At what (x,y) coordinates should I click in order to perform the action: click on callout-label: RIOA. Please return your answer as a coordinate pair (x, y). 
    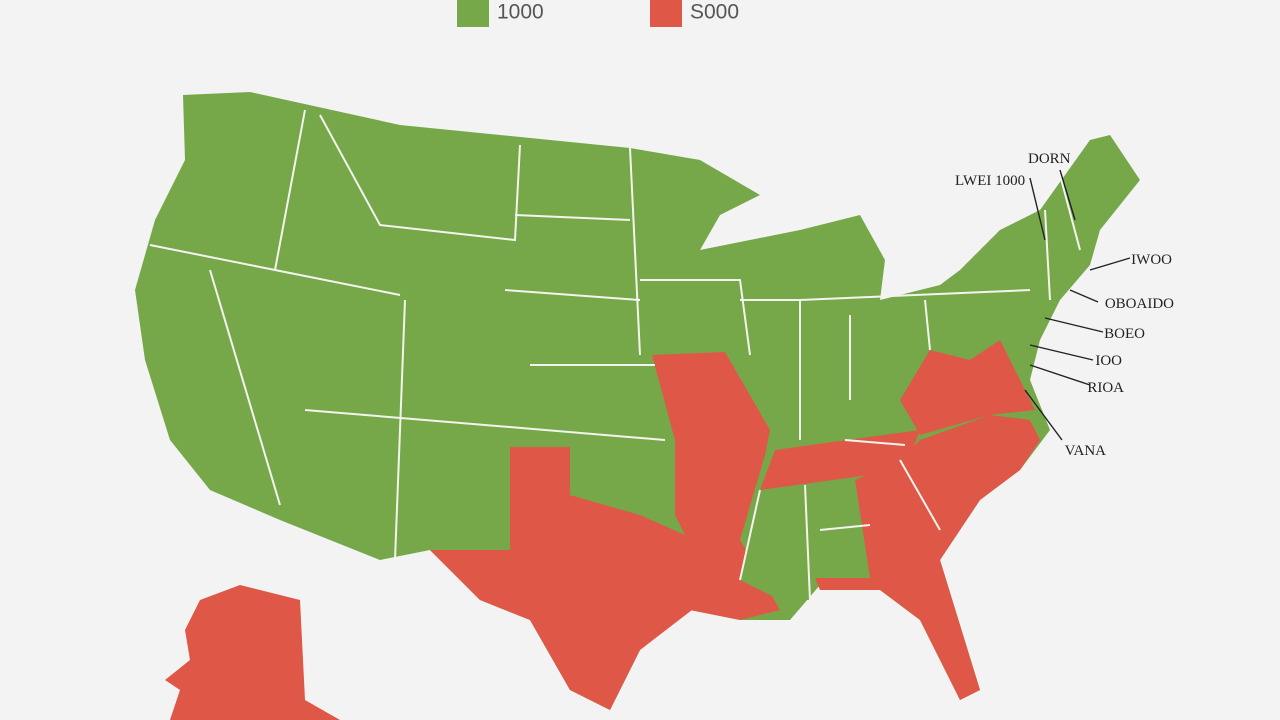
    Looking at the image, I should click on (1105, 388).